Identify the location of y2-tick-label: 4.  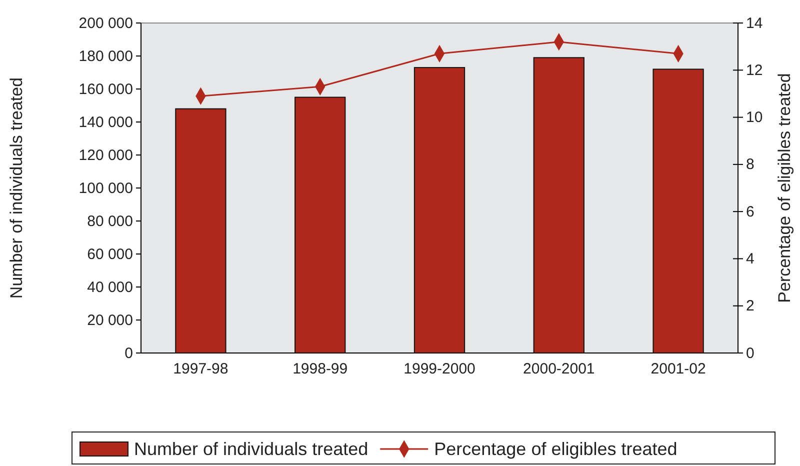
(750, 259).